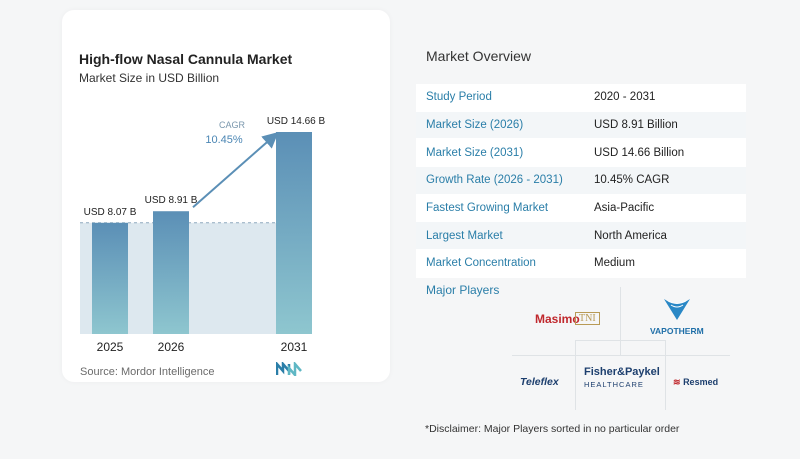  Describe the element at coordinates (621, 355) in the screenshot. I see `players-divider-h` at that location.